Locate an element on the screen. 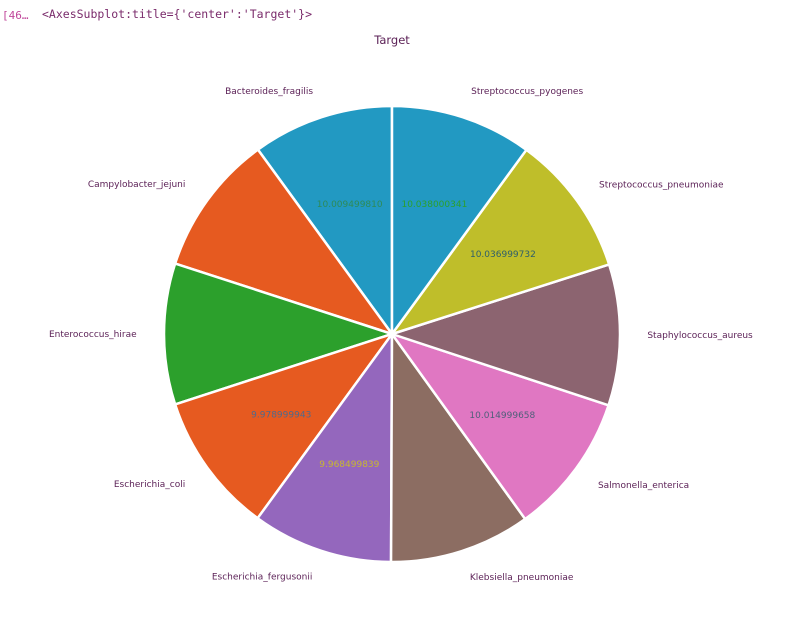  slice-value-label: 9.968499839 is located at coordinates (349, 465).